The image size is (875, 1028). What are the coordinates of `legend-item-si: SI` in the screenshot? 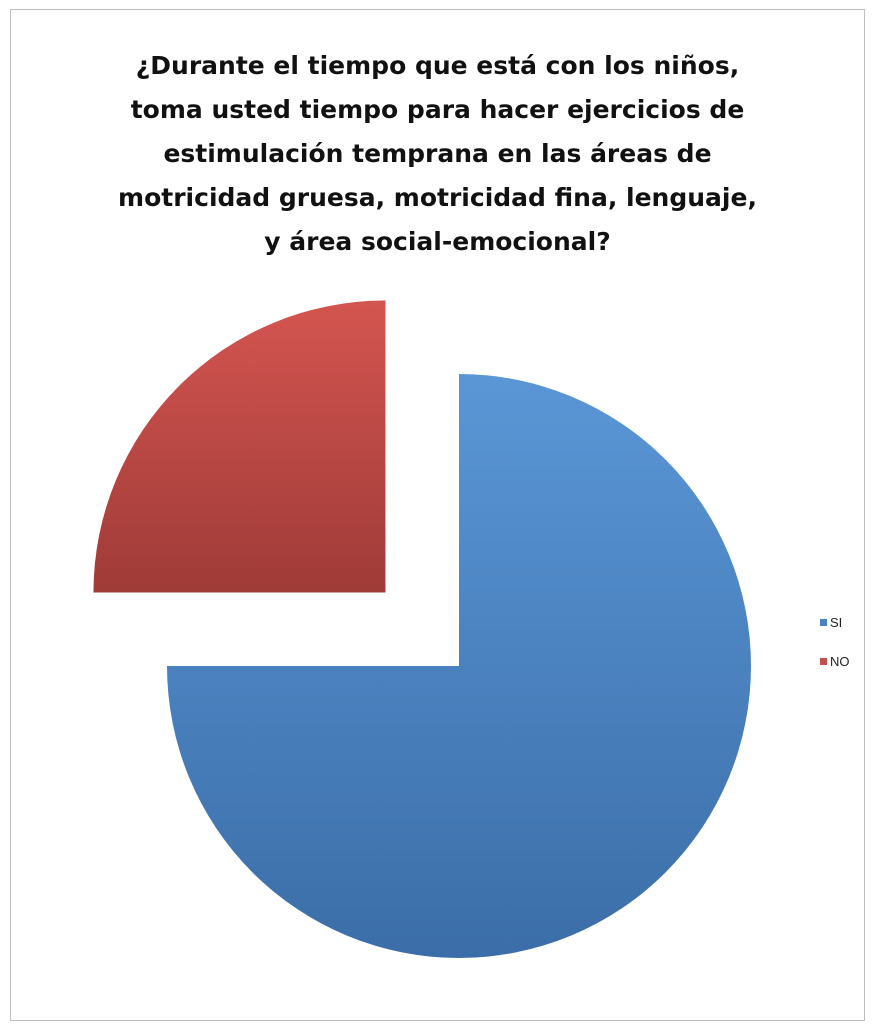 It's located at (835, 622).